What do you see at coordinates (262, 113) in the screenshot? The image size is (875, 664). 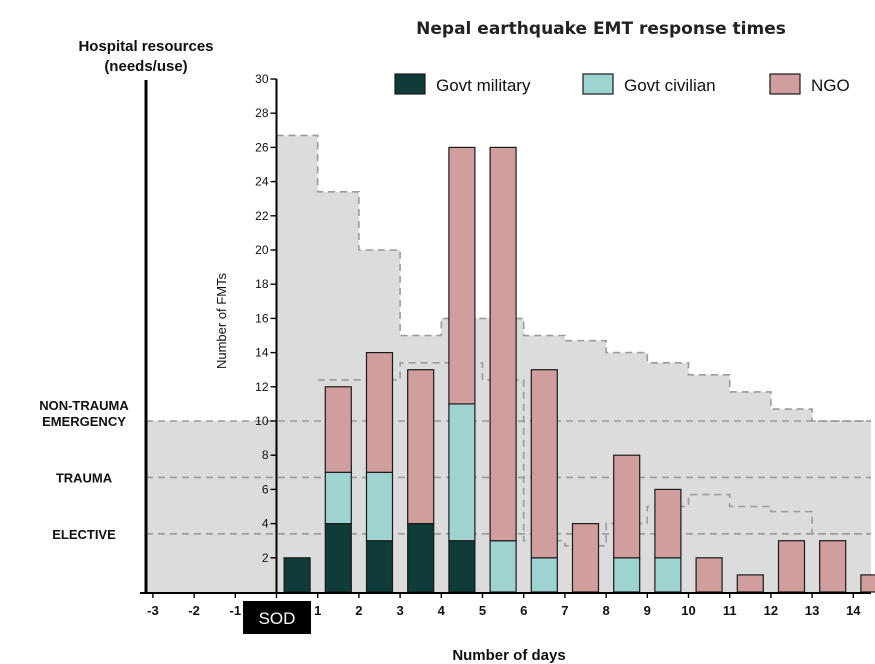 I see `y-tick-label: 28` at bounding box center [262, 113].